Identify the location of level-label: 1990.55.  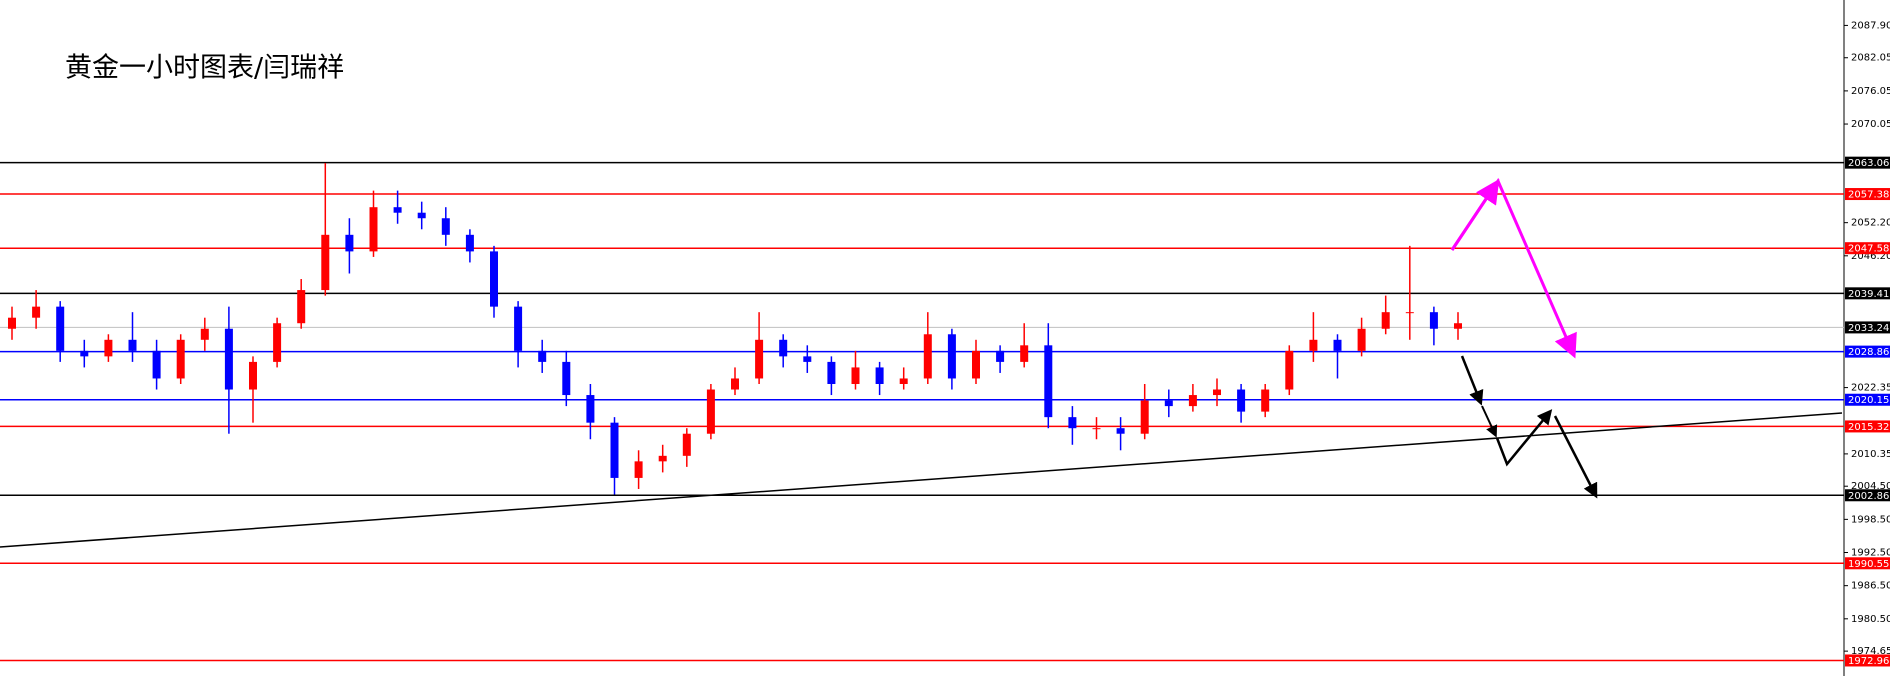
(1868, 564).